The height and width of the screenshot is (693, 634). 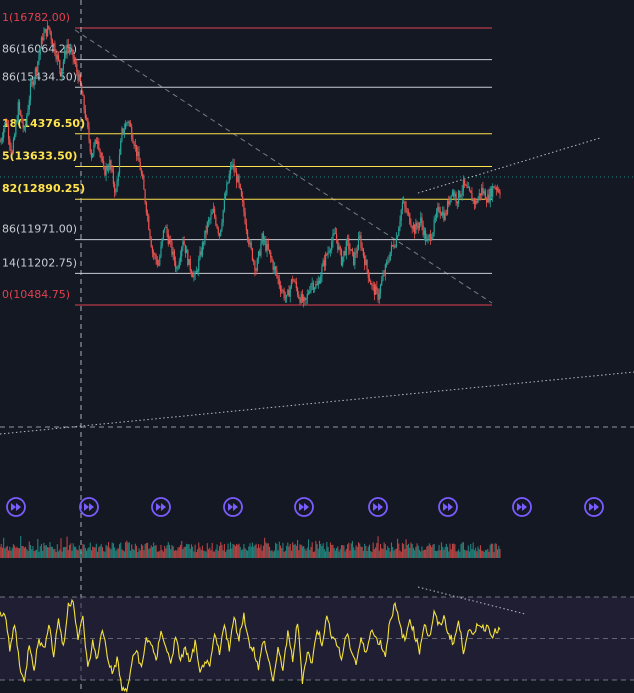 I want to click on event-markers, so click(x=305, y=507).